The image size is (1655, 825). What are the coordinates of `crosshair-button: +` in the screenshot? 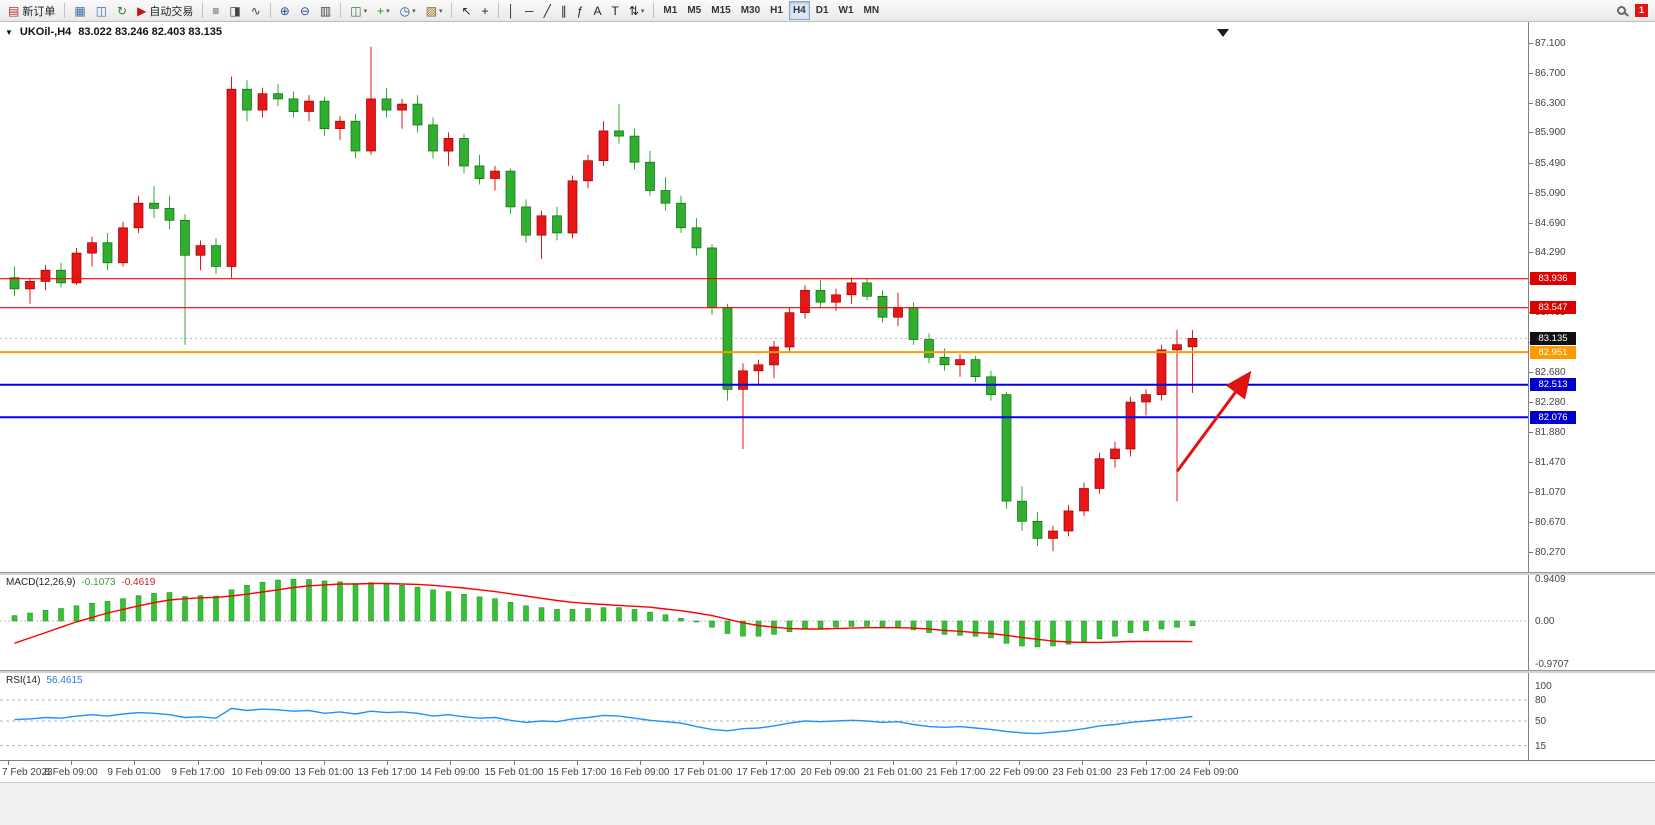 It's located at (485, 10).